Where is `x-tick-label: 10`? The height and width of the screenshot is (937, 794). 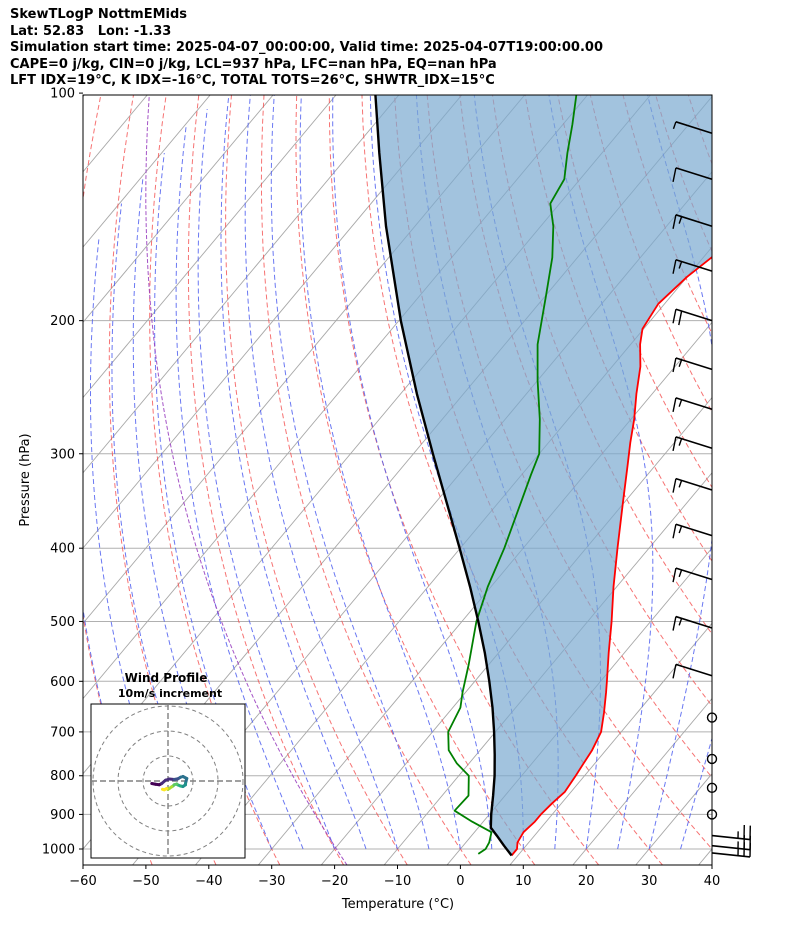 x-tick-label: 10 is located at coordinates (523, 881).